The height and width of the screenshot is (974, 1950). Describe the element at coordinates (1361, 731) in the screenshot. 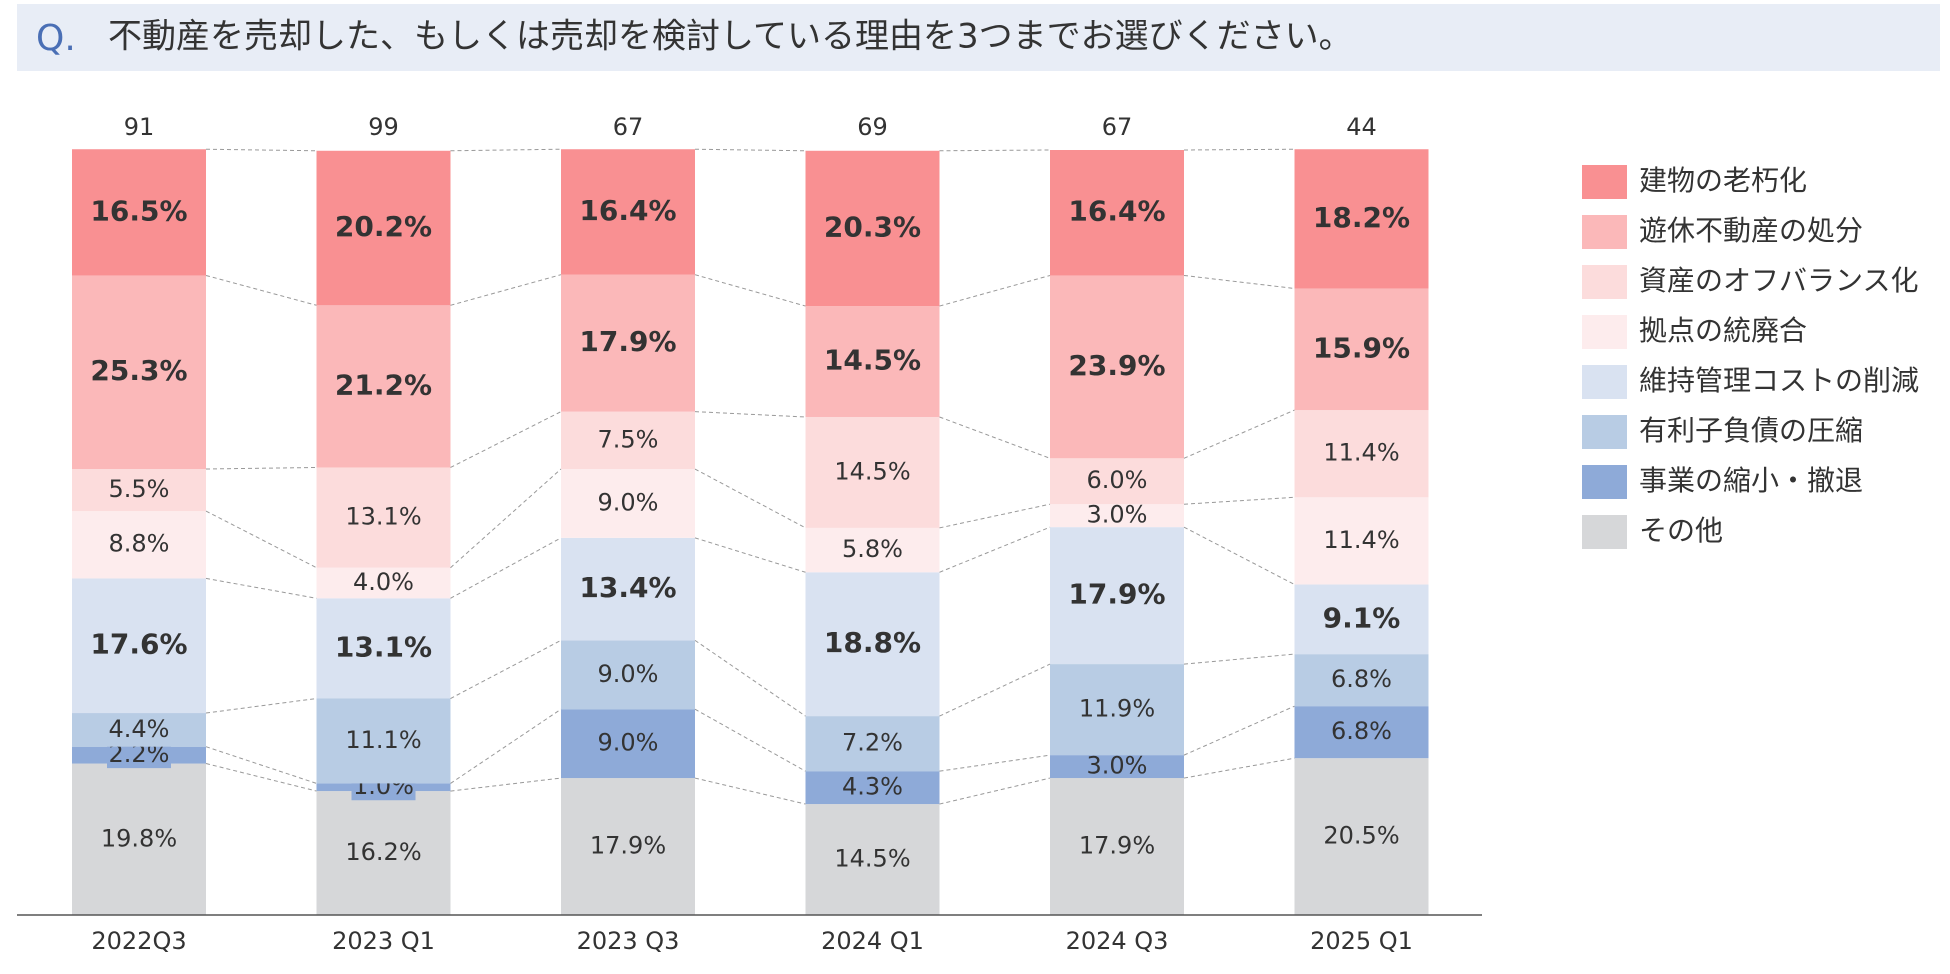

I see `data-label: 6.8%` at that location.